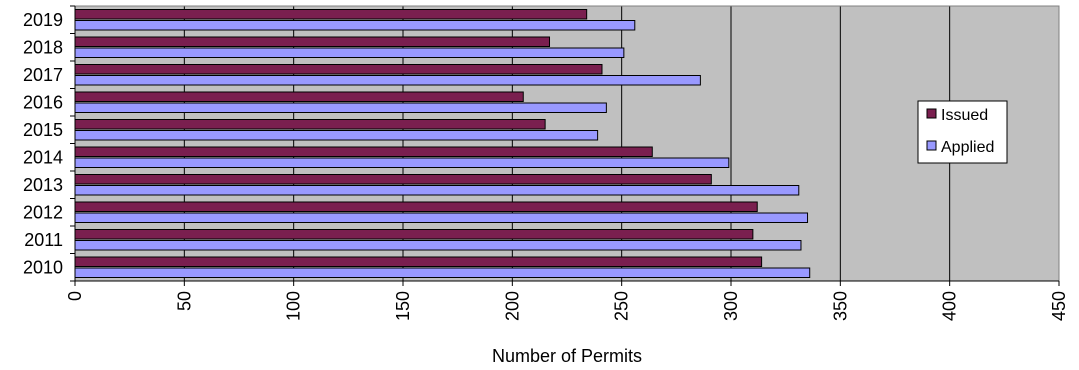 This screenshot has width=1079, height=370. Describe the element at coordinates (43, 212) in the screenshot. I see `y-tick-label-2012: 2012` at that location.